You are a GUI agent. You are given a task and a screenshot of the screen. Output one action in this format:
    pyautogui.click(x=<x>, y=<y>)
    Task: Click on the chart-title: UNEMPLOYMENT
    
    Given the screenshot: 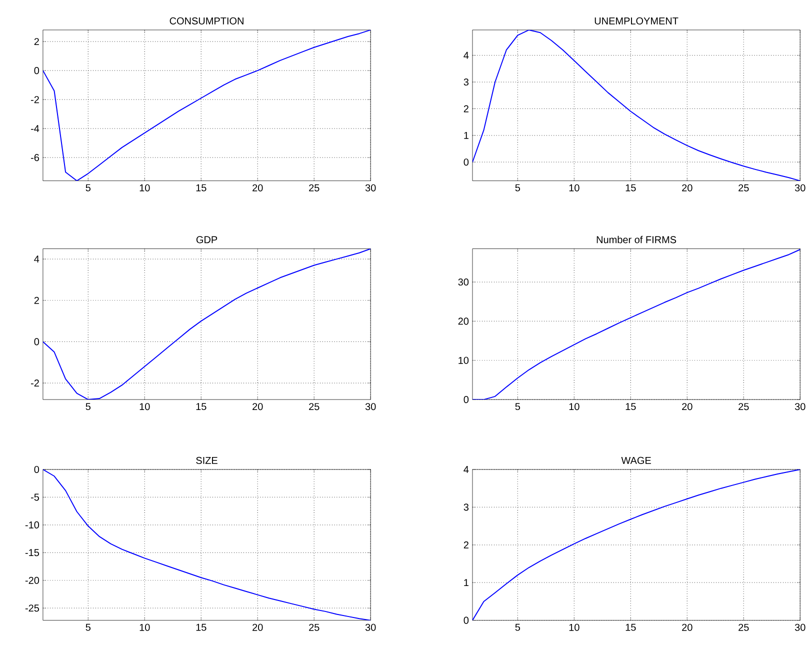 What is the action you would take?
    pyautogui.click(x=636, y=20)
    